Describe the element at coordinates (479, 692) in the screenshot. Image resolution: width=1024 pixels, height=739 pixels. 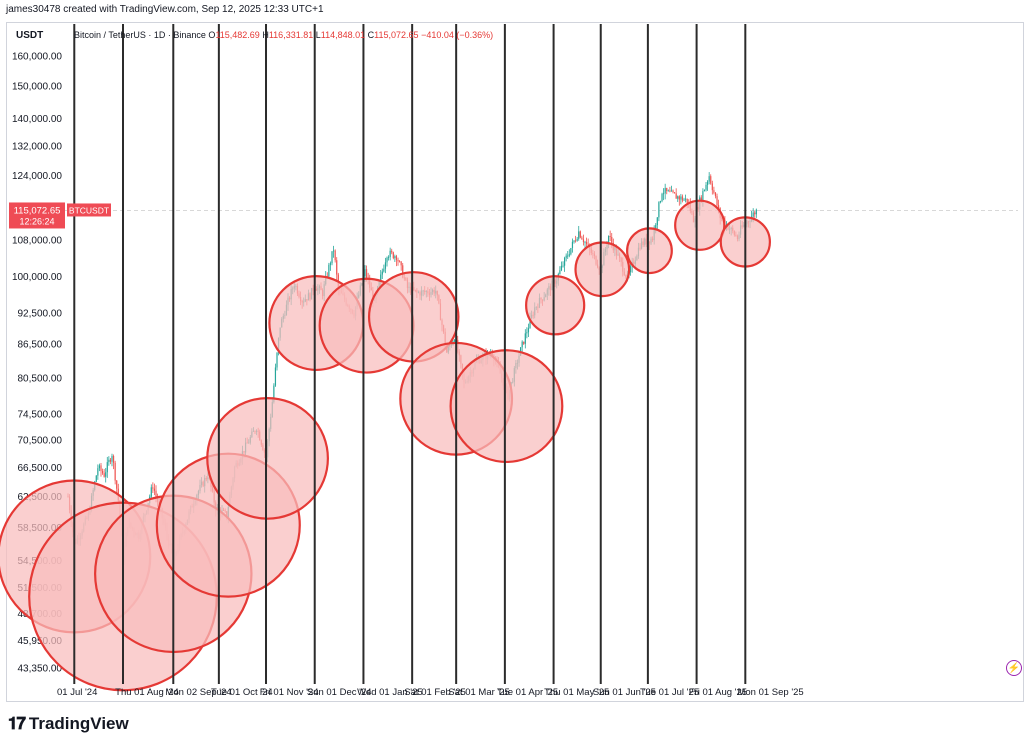
I see `x-tick-label: Sat 01 Mar '25` at that location.